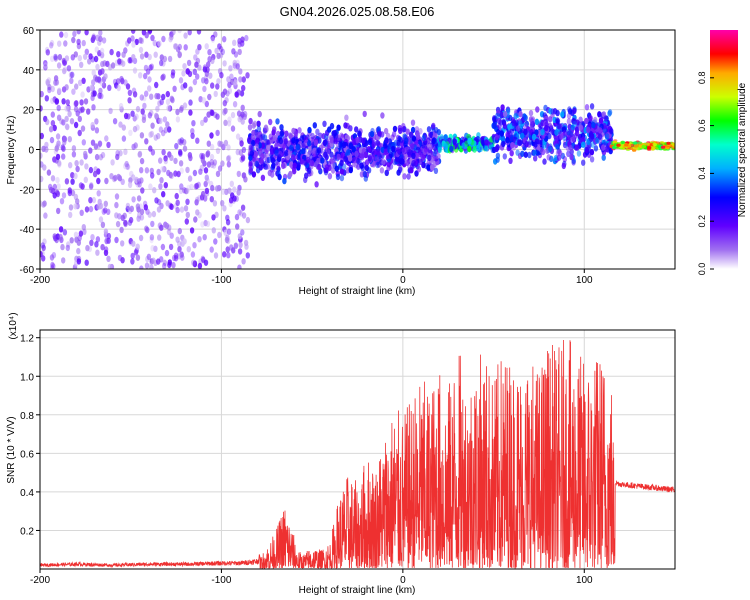  What do you see at coordinates (403, 280) in the screenshot?
I see `spectrogram-x-tick-label: 0` at bounding box center [403, 280].